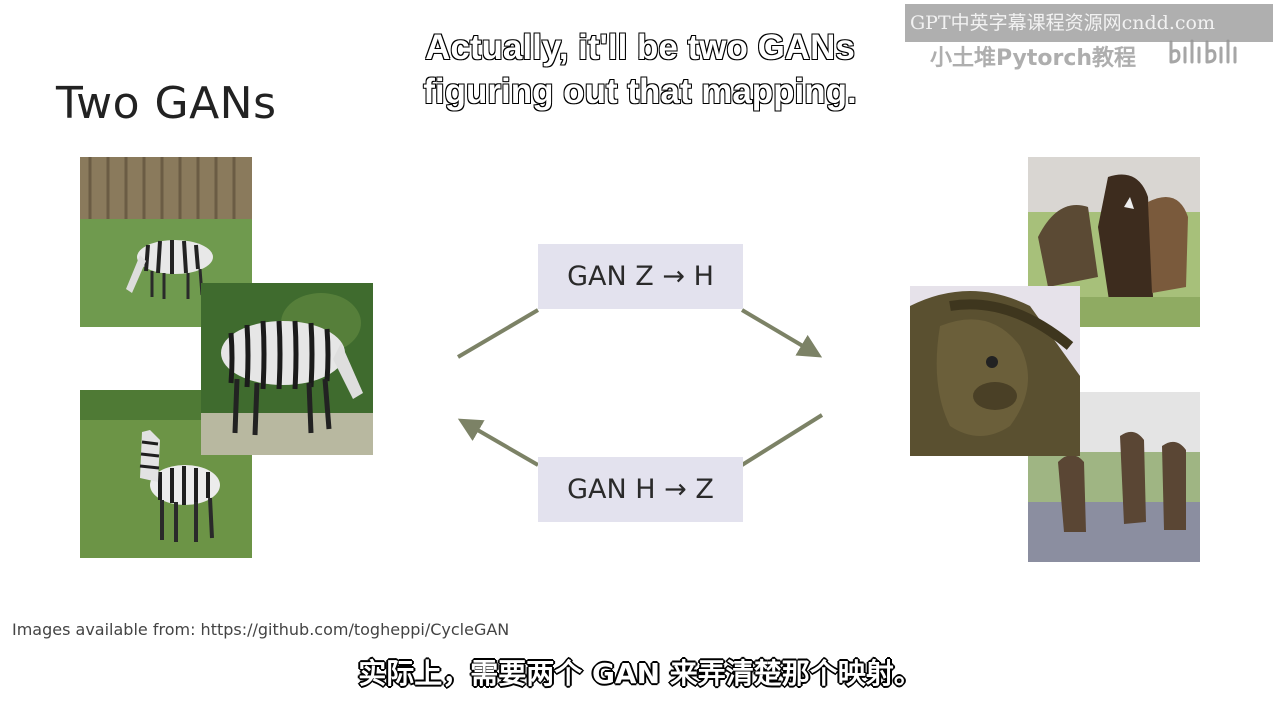  What do you see at coordinates (1062, 23) in the screenshot?
I see `watermark-text: GPT中英字幕课程资源网cndd.com` at bounding box center [1062, 23].